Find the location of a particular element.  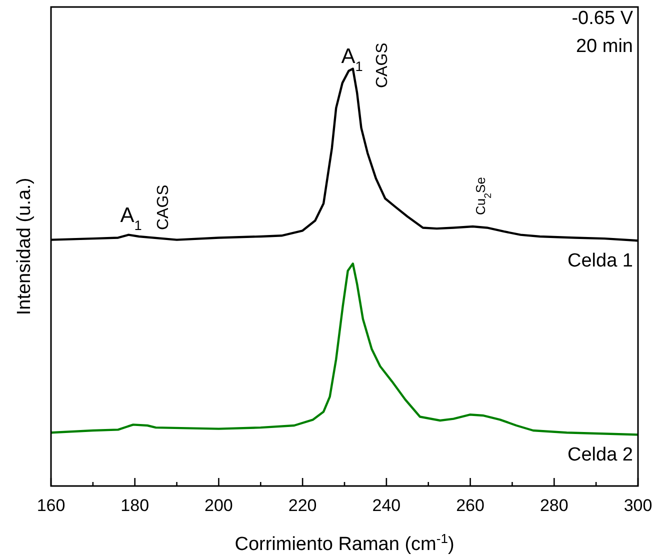

series-label: Celda 1 is located at coordinates (600, 261).